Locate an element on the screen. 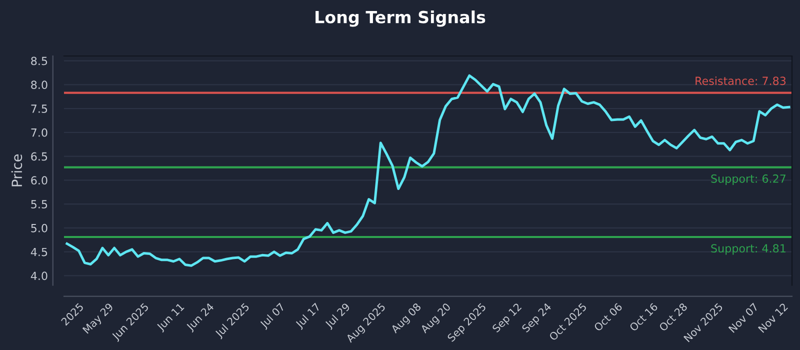 The height and width of the screenshot is (350, 800). x-tick-label: Oct 06 is located at coordinates (608, 317).